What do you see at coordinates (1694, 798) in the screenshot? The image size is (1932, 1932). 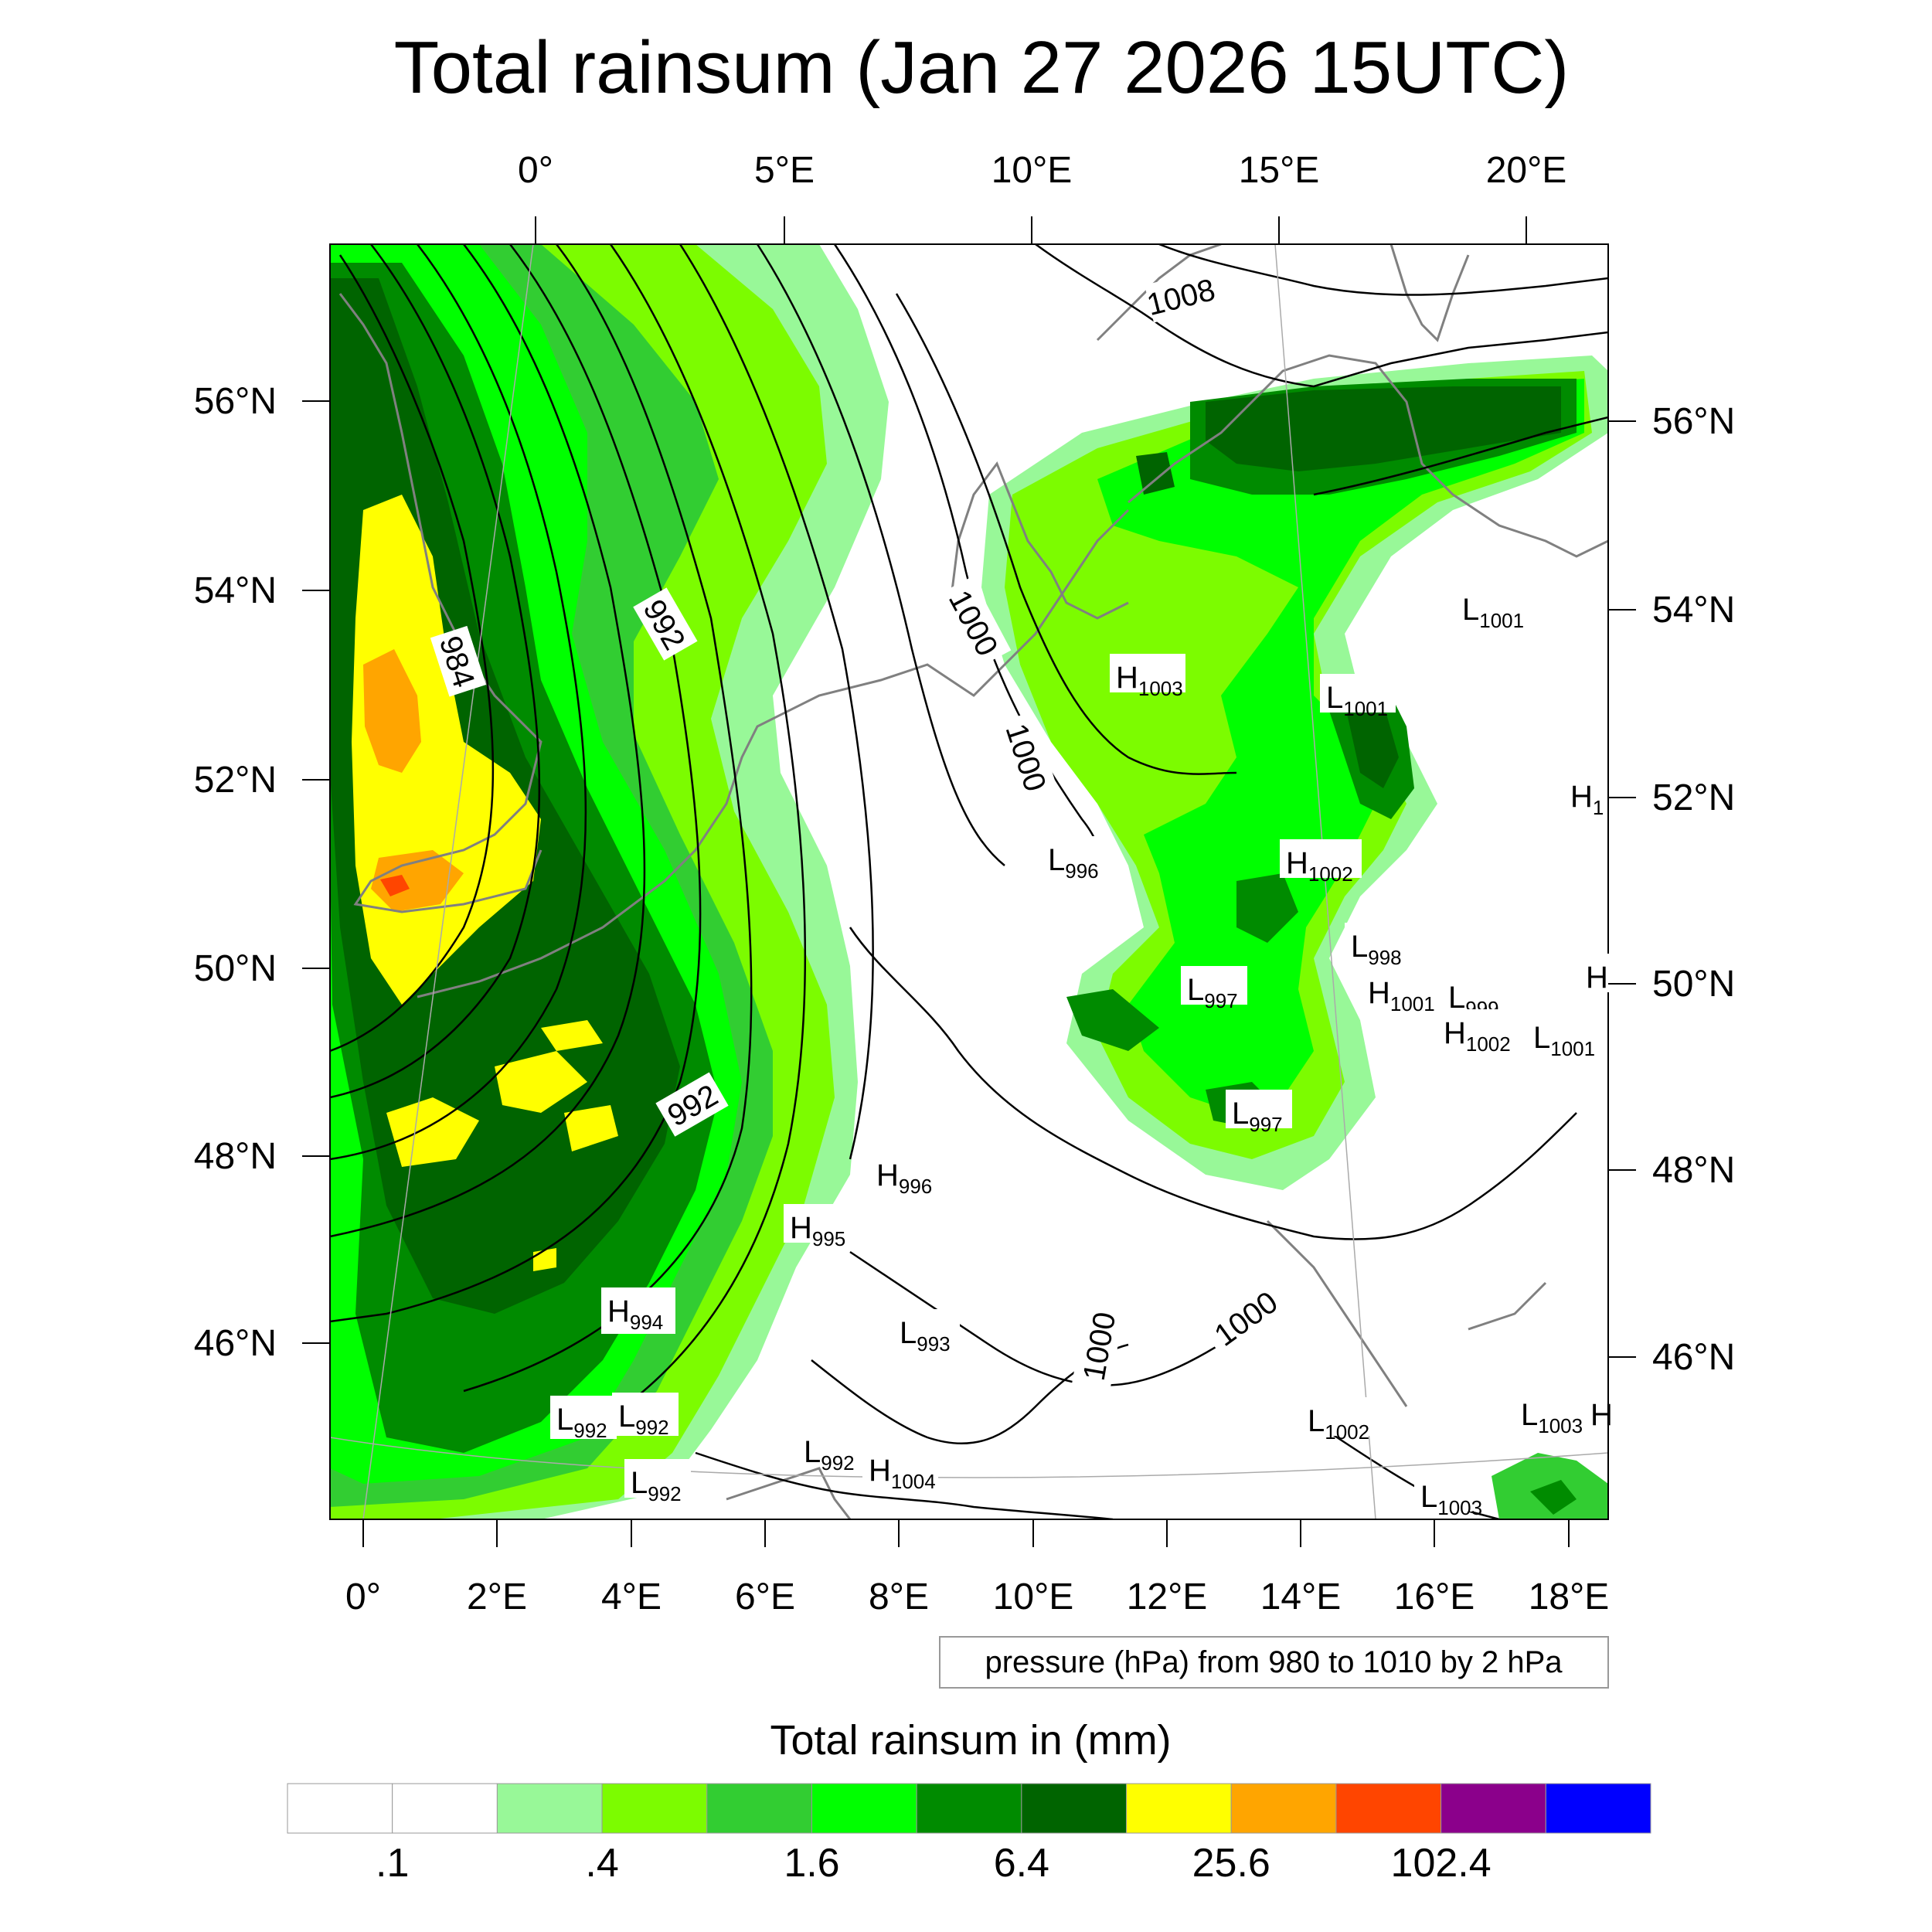 I see `lat-label-right: 52°N` at bounding box center [1694, 798].